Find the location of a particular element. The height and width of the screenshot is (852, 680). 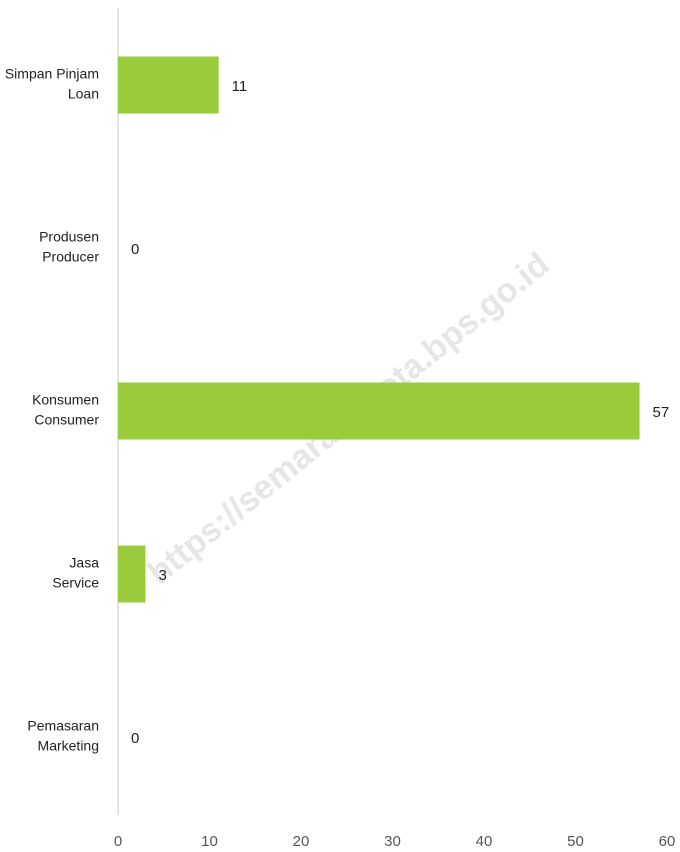

data-label: 57 is located at coordinates (661, 412).